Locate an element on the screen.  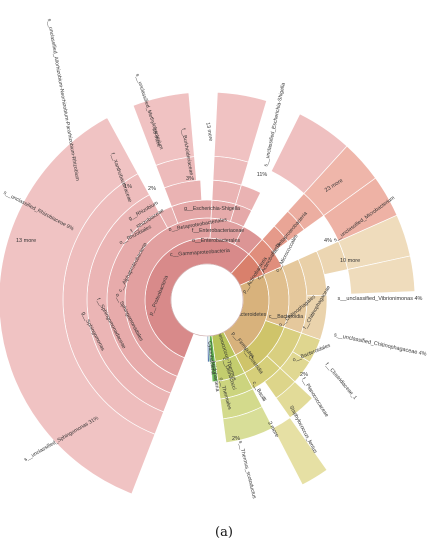
sector-s-unclassified-chitinophagaceae is located at coordinates (381, 275).